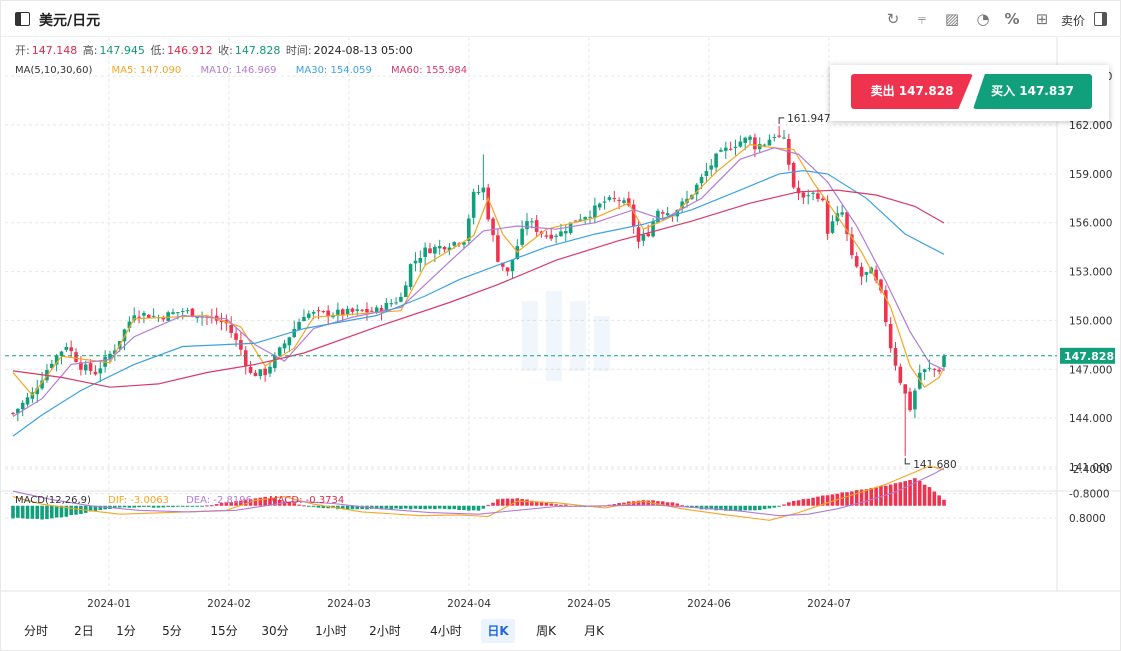  I want to click on period-tab-11: 月K, so click(594, 631).